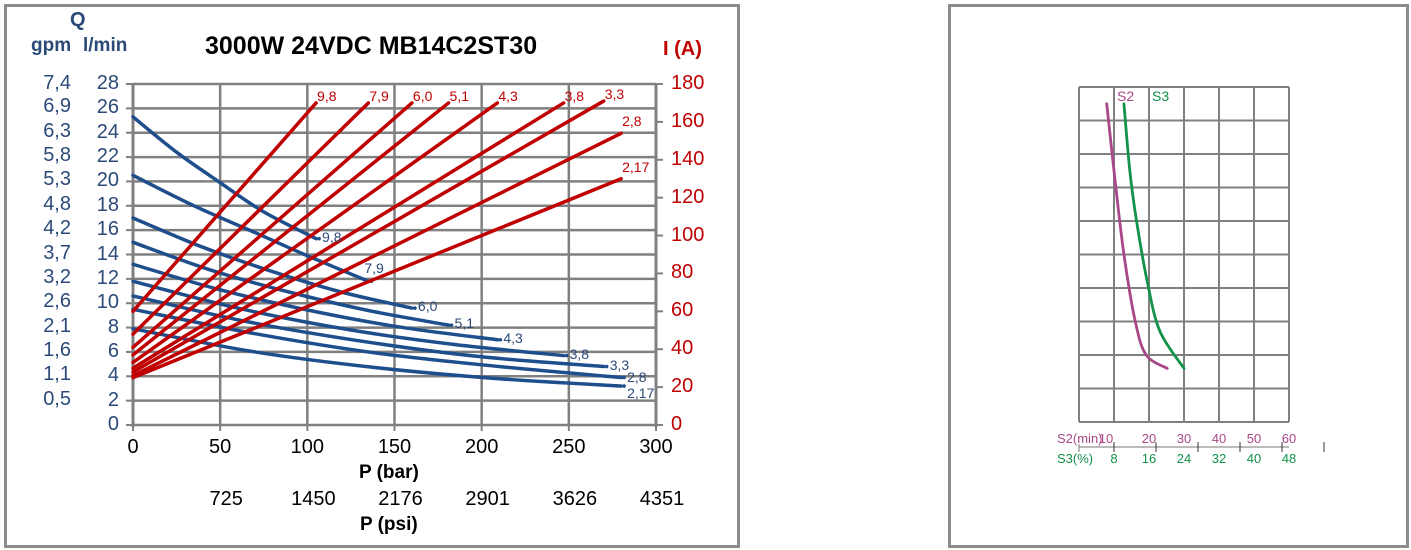 The image size is (1411, 550). I want to click on current-line-label: 5,1, so click(459, 95).